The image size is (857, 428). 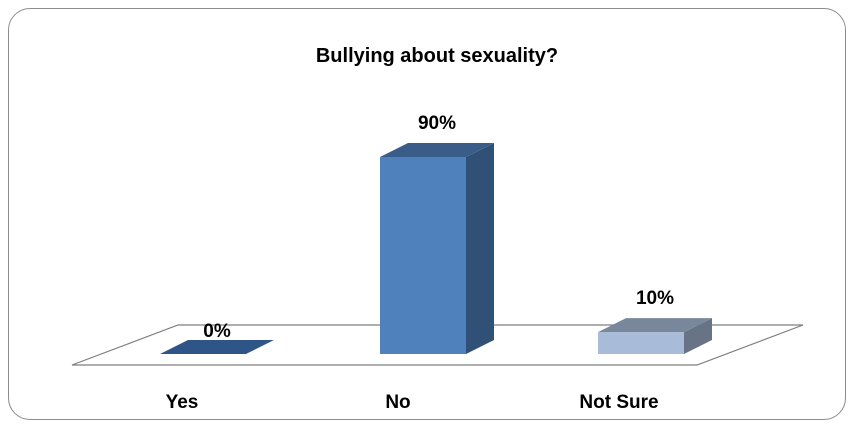 I want to click on x-tick-label: Yes, so click(x=182, y=402).